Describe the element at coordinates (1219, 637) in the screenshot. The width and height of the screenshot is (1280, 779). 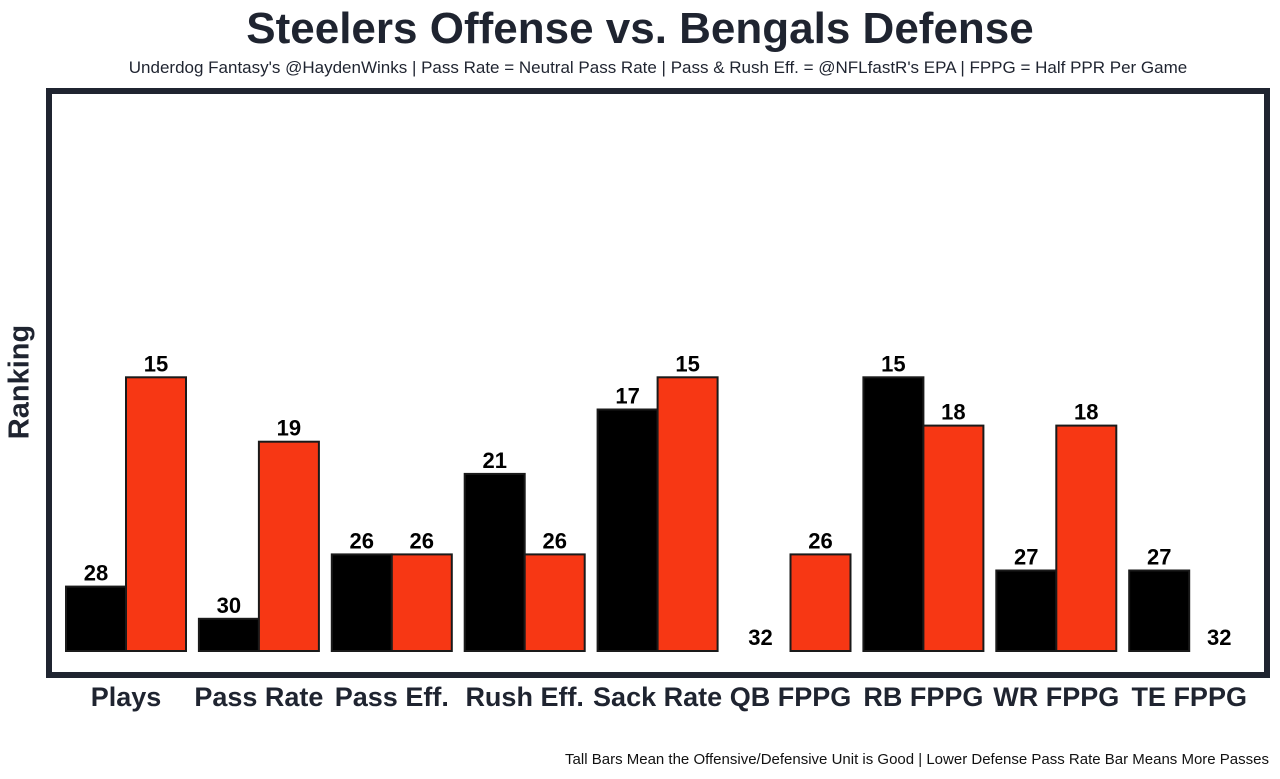
I see `data-label-defense-te-fppg: 32` at that location.